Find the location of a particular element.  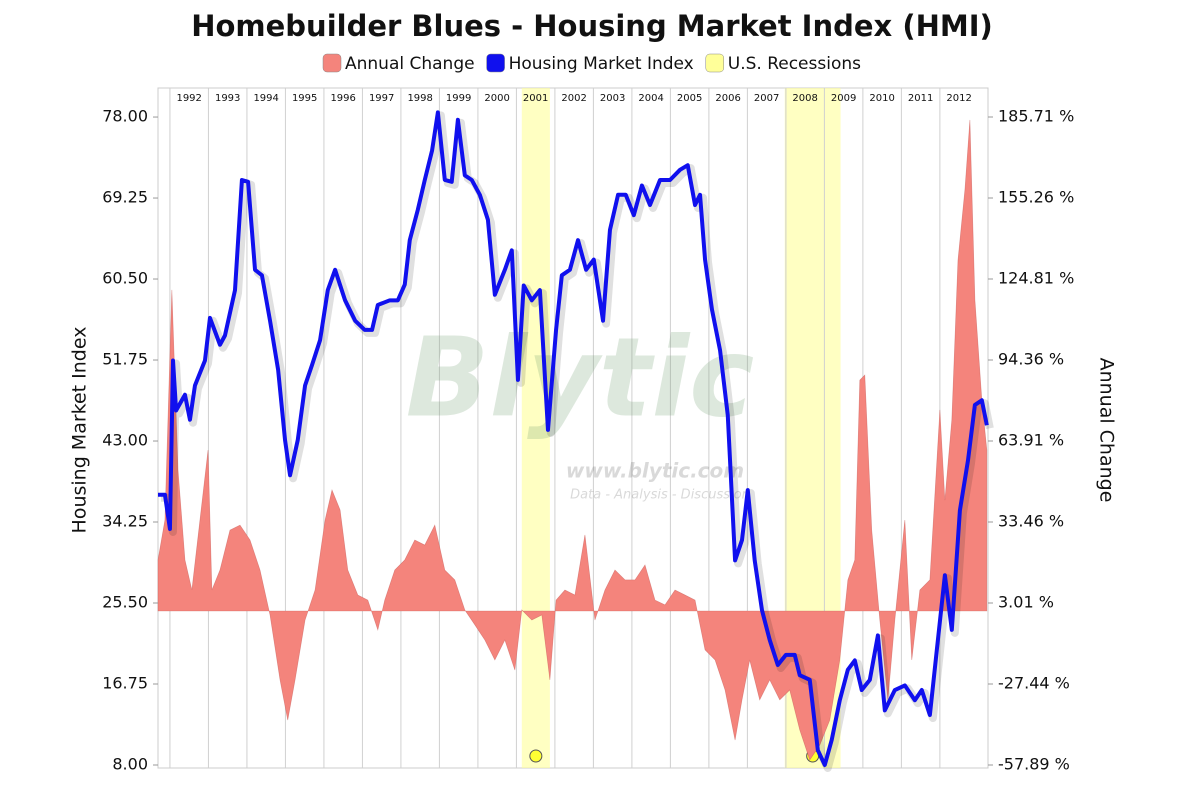

y2-tick-label: -57.89 % is located at coordinates (1034, 764).